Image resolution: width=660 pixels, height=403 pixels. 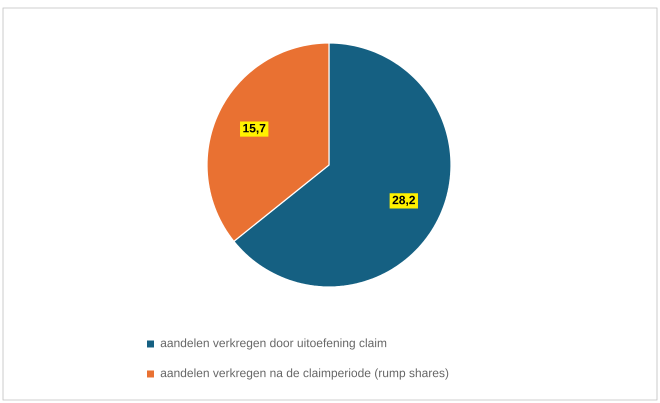 What do you see at coordinates (404, 201) in the screenshot?
I see `data-label: 28,2` at bounding box center [404, 201].